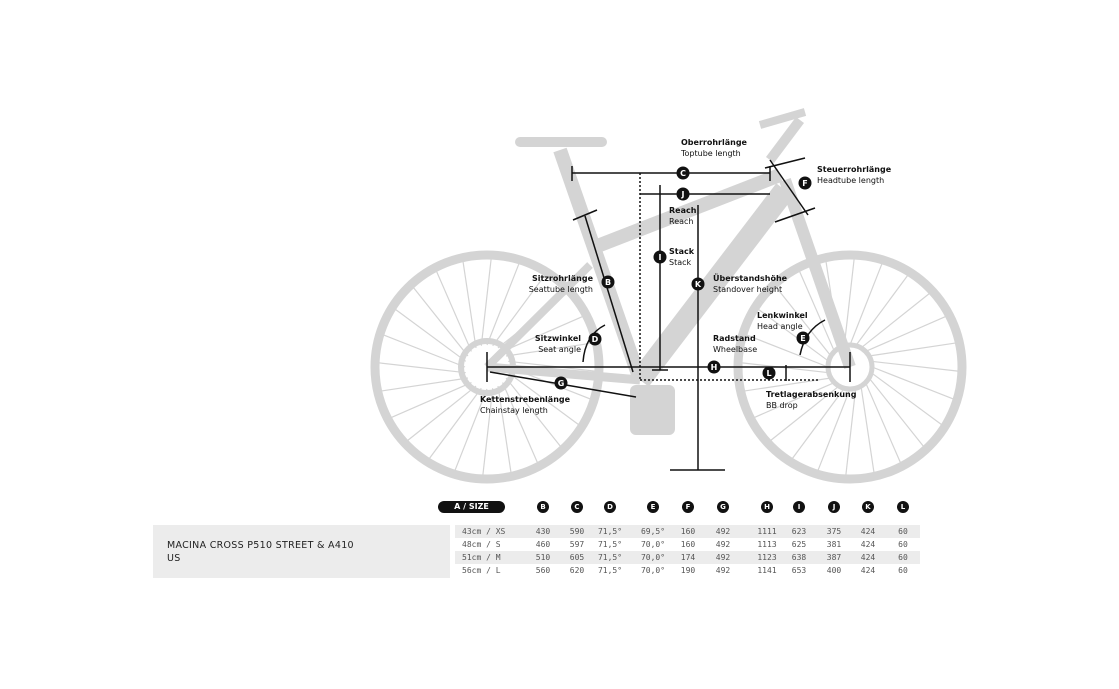 This screenshot has height=689, width=1119. Describe the element at coordinates (767, 570) in the screenshot. I see `value-cell: 1141` at that location.